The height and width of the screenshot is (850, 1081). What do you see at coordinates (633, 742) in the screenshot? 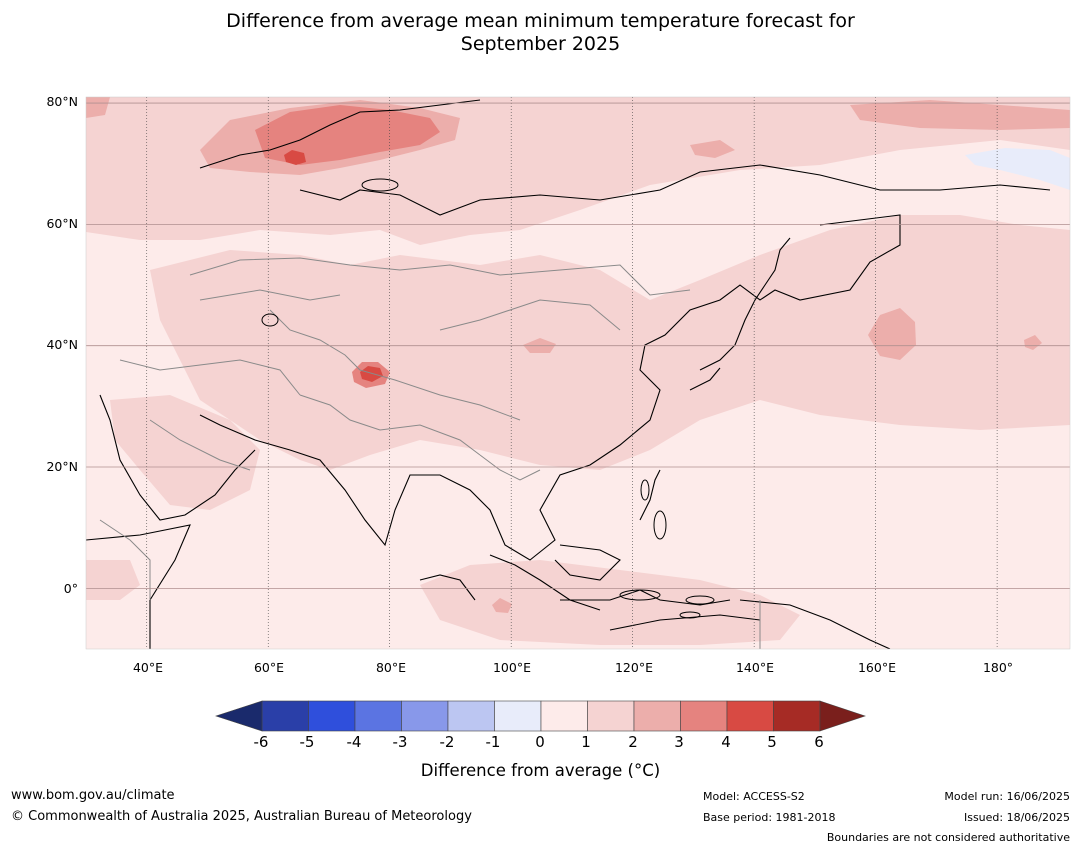
I see `colorbar-tick: 2` at bounding box center [633, 742].